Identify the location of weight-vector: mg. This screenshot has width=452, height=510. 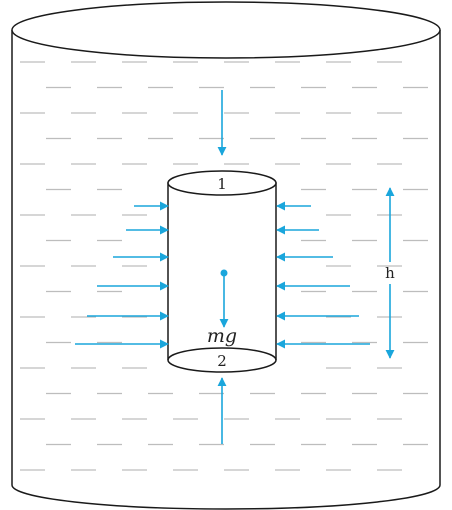
(222, 308).